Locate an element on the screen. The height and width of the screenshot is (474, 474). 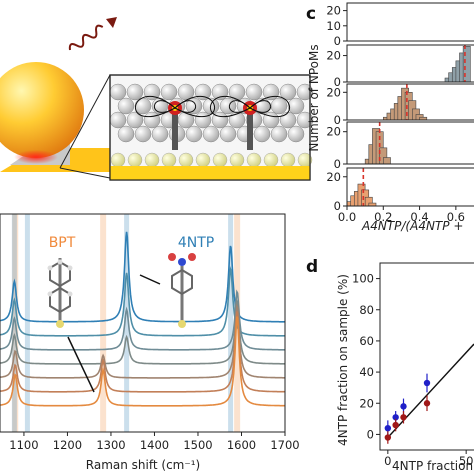
x-tick-label: 1100 is located at coordinates (23, 445).